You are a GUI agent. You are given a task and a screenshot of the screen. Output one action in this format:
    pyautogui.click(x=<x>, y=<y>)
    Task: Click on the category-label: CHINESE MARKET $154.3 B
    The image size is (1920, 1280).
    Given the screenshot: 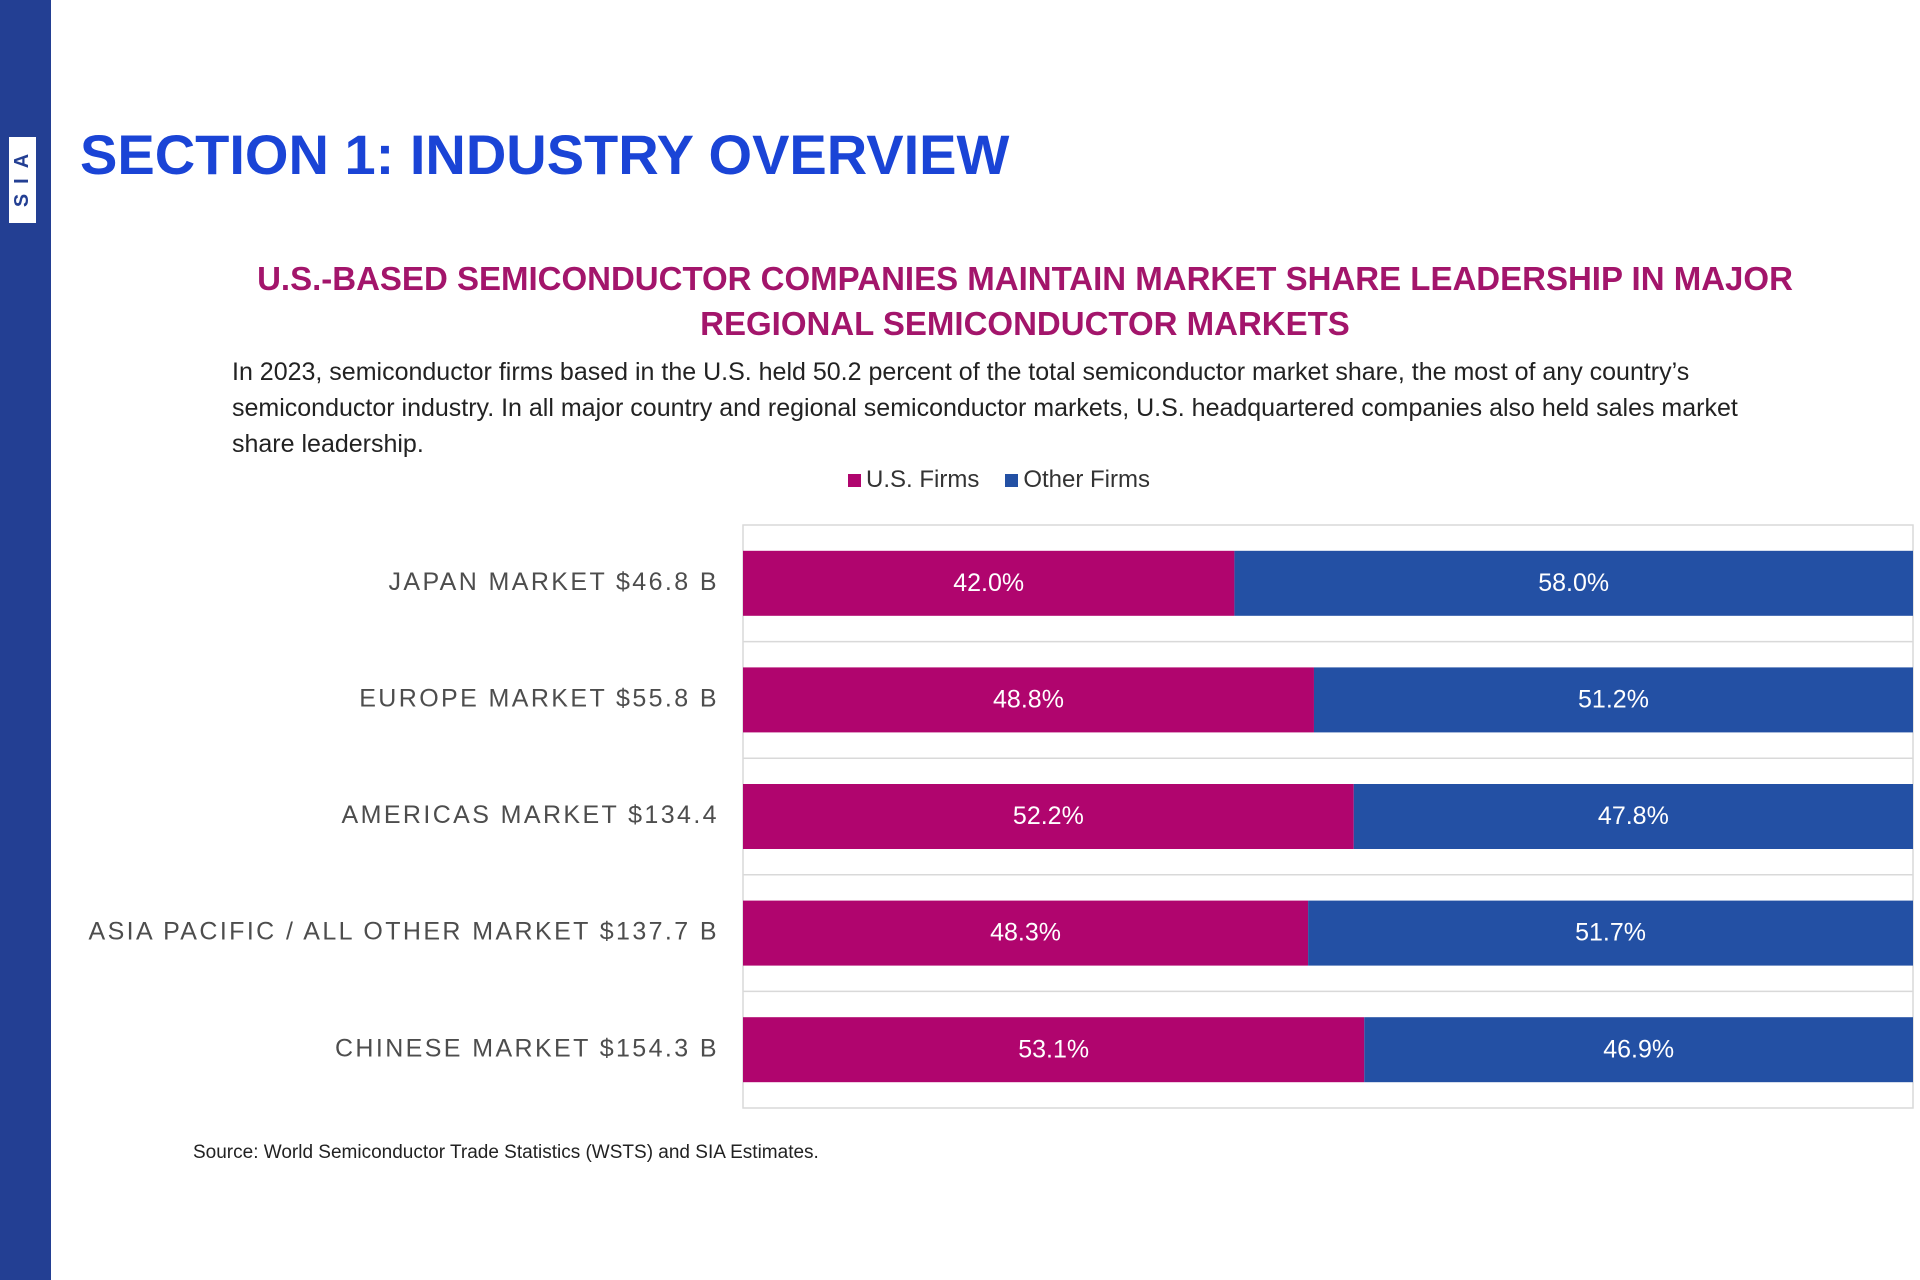 What is the action you would take?
    pyautogui.click(x=527, y=1048)
    